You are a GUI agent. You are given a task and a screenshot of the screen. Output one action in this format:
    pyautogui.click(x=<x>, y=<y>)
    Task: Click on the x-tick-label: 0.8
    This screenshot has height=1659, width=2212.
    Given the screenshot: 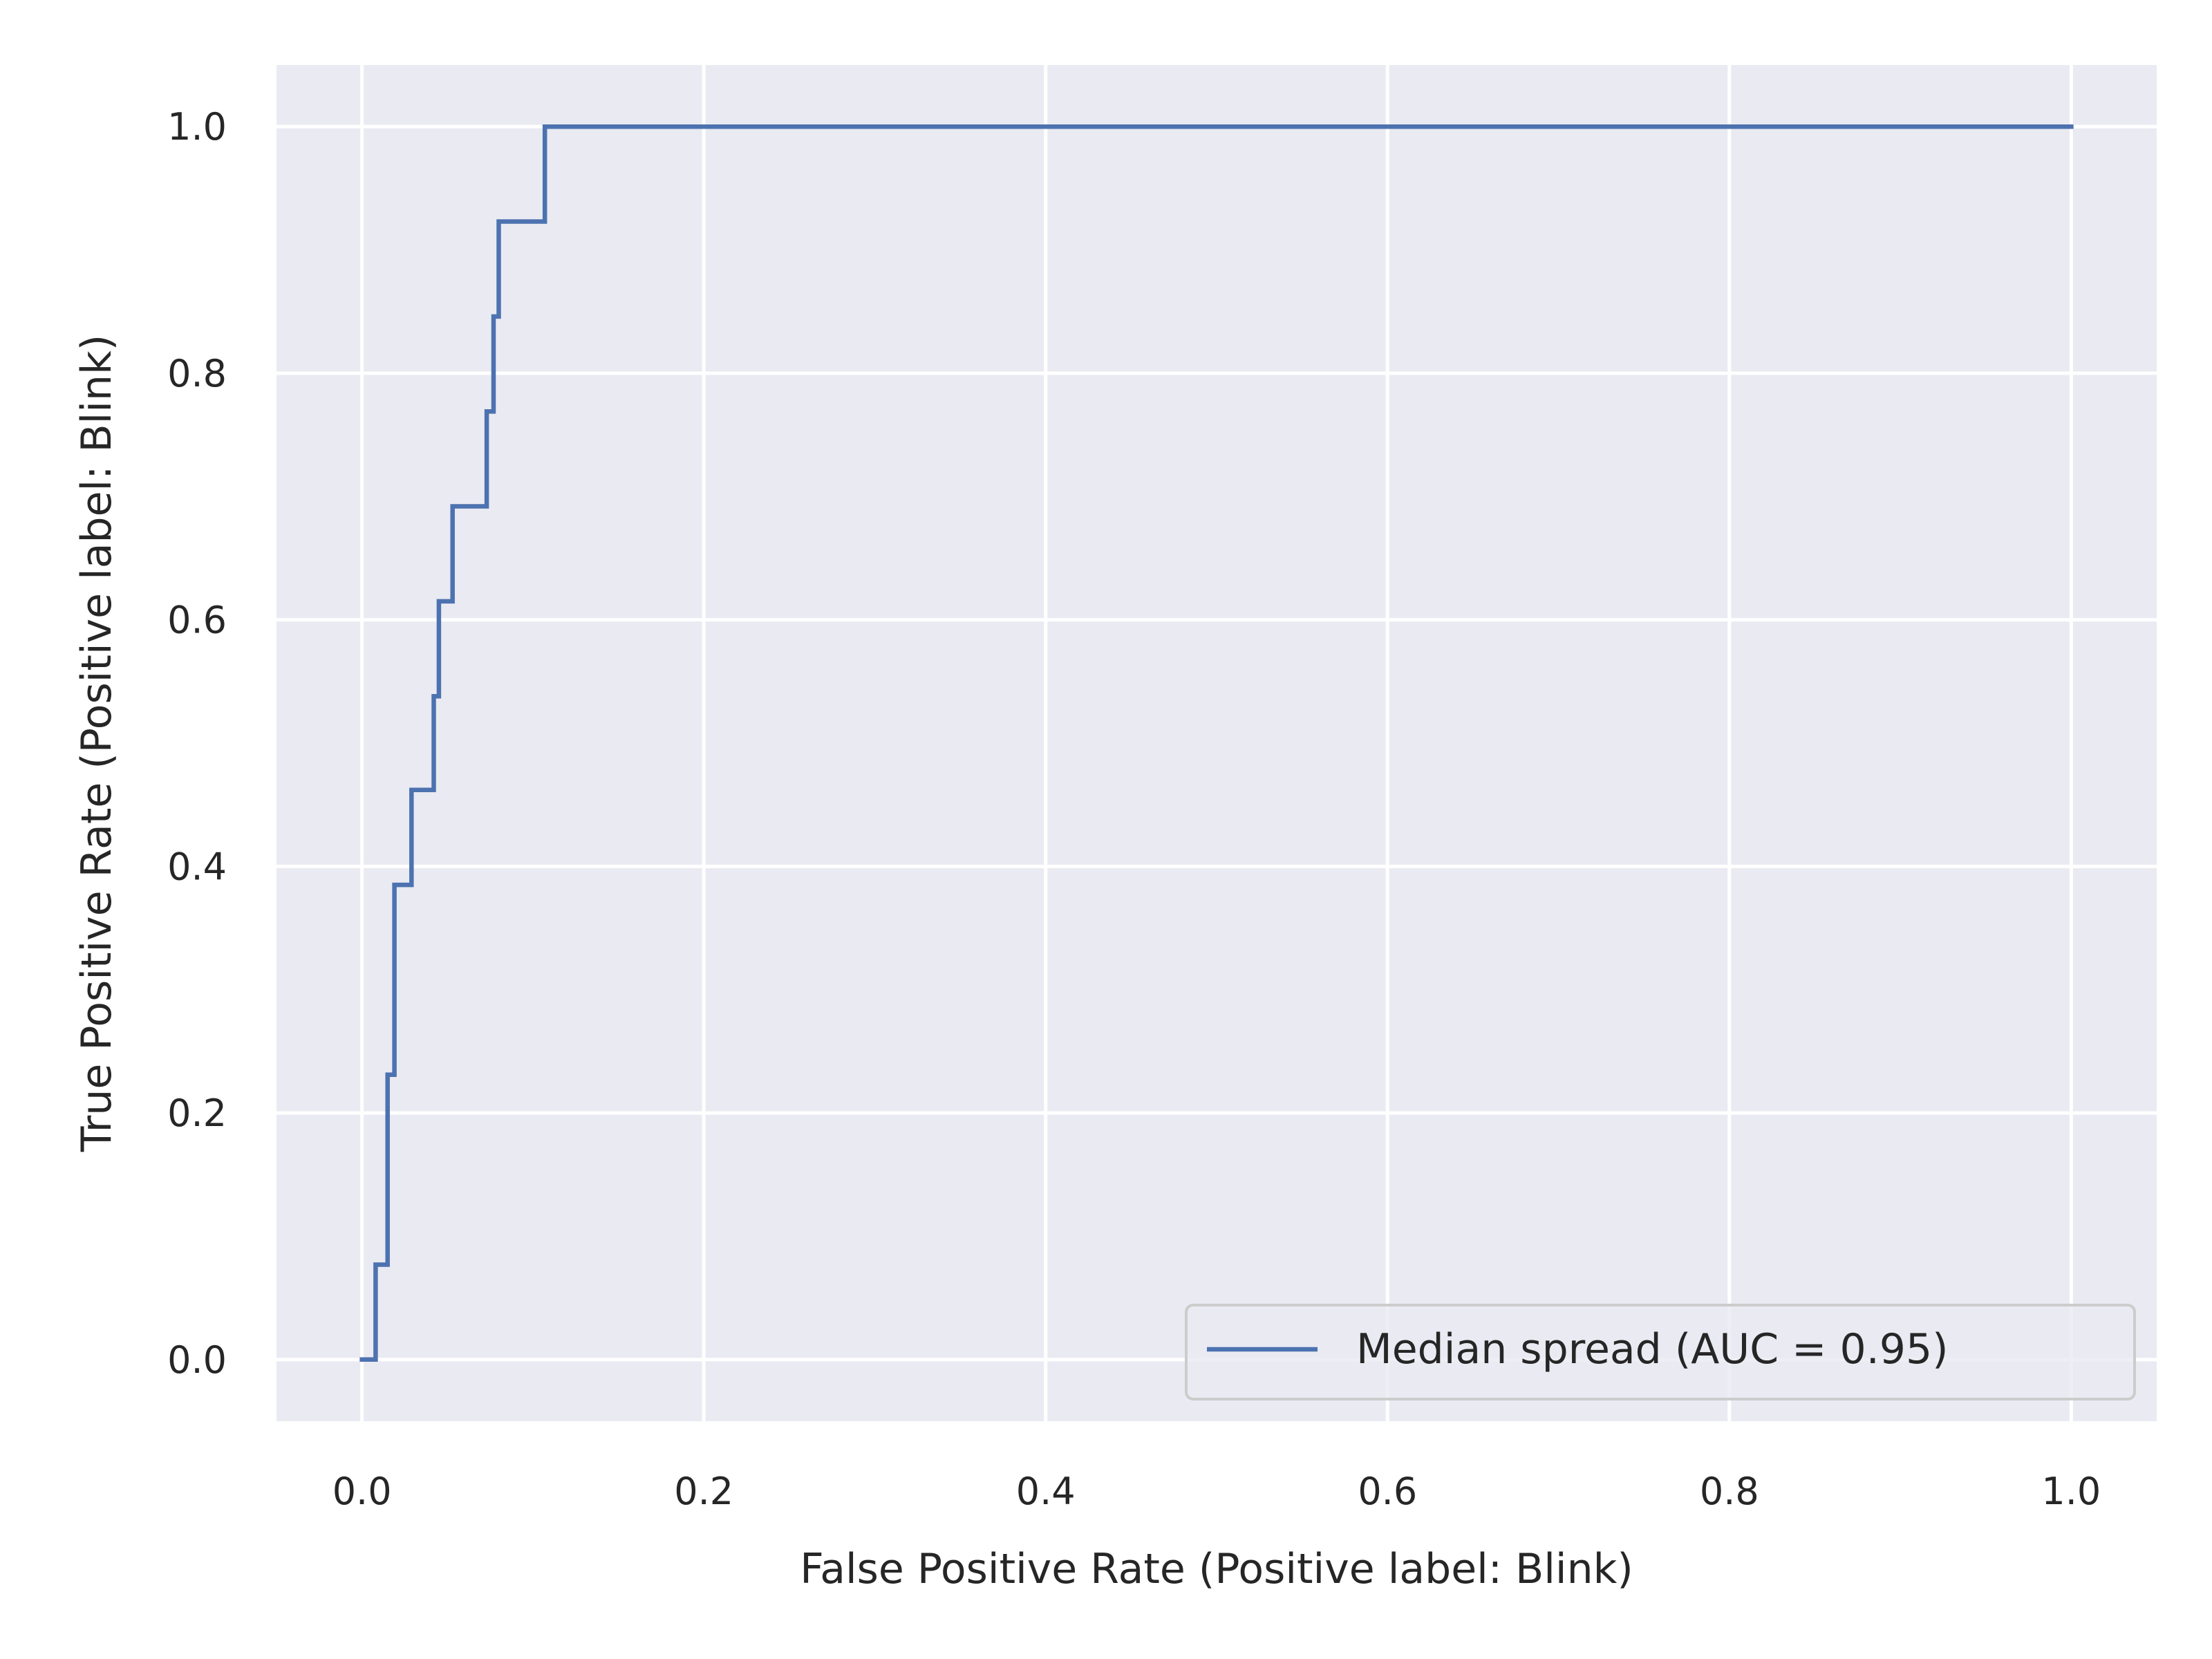 What is the action you would take?
    pyautogui.click(x=1729, y=1492)
    